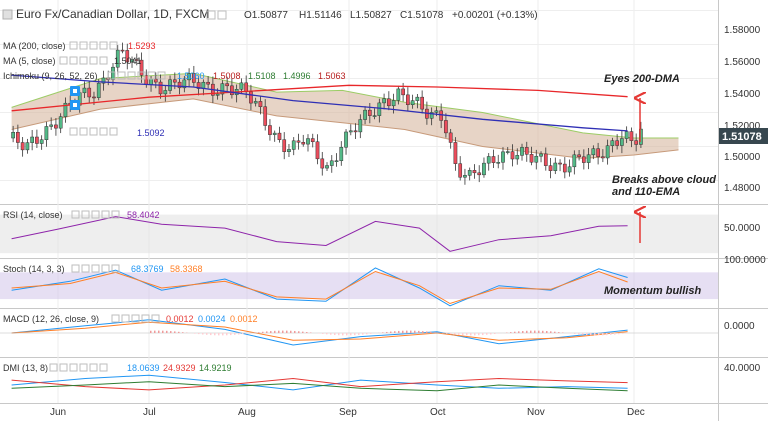  What do you see at coordinates (34, 46) in the screenshot?
I see `ma200-label: MA (200, close)` at bounding box center [34, 46].